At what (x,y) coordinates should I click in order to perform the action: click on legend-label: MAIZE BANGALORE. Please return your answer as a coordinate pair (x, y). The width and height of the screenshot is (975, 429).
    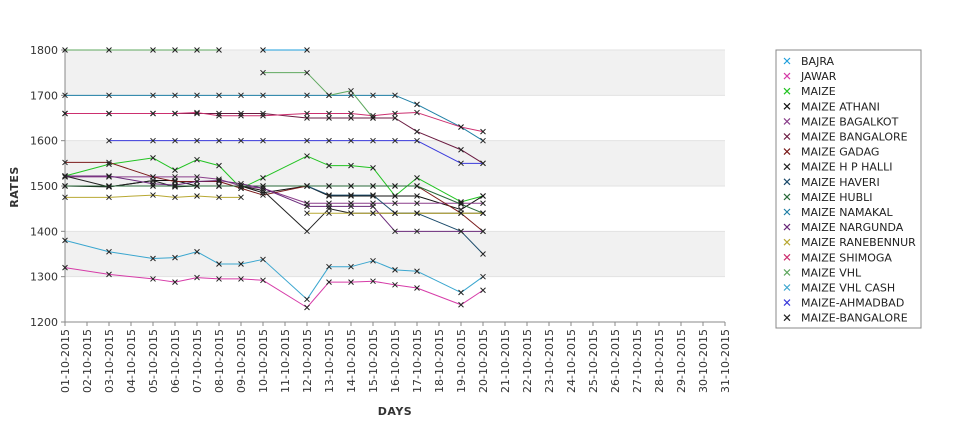
    Looking at the image, I should click on (854, 137).